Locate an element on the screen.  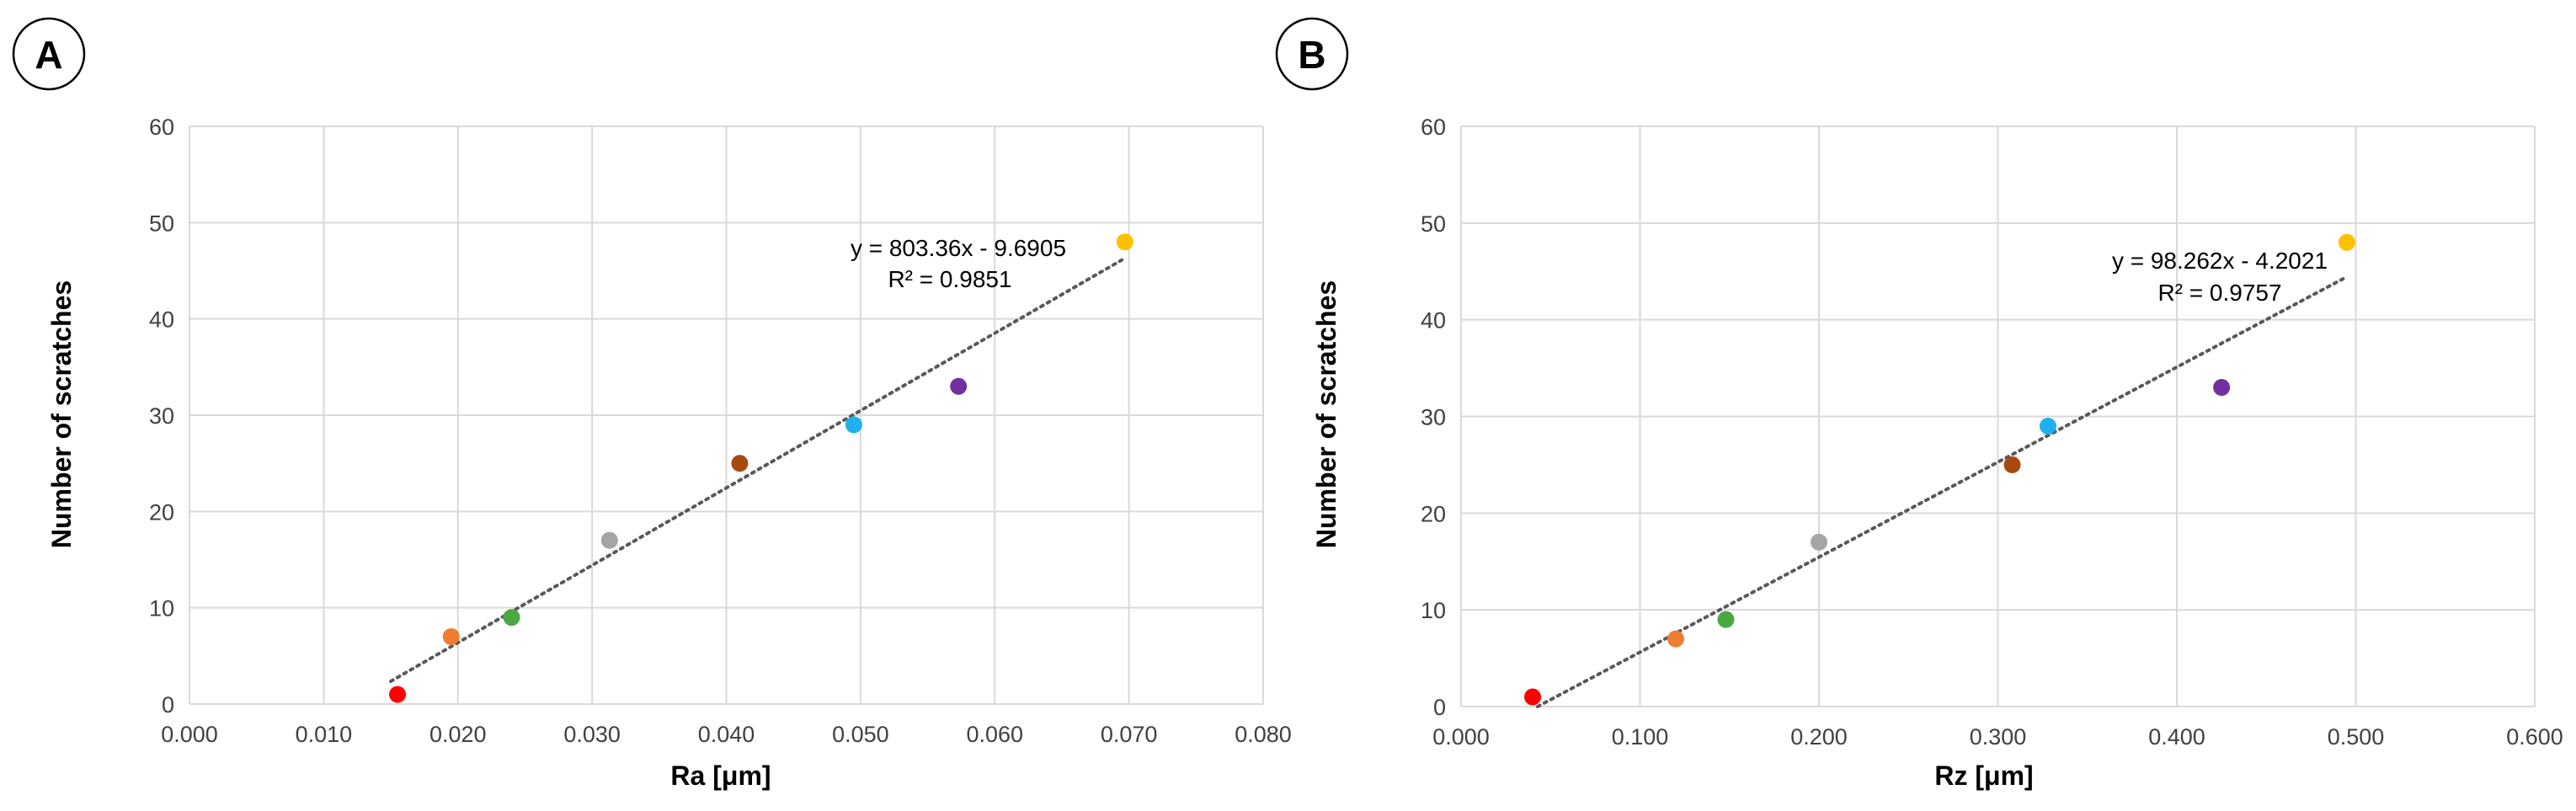
chart-a-y-tick: 20 is located at coordinates (161, 512).